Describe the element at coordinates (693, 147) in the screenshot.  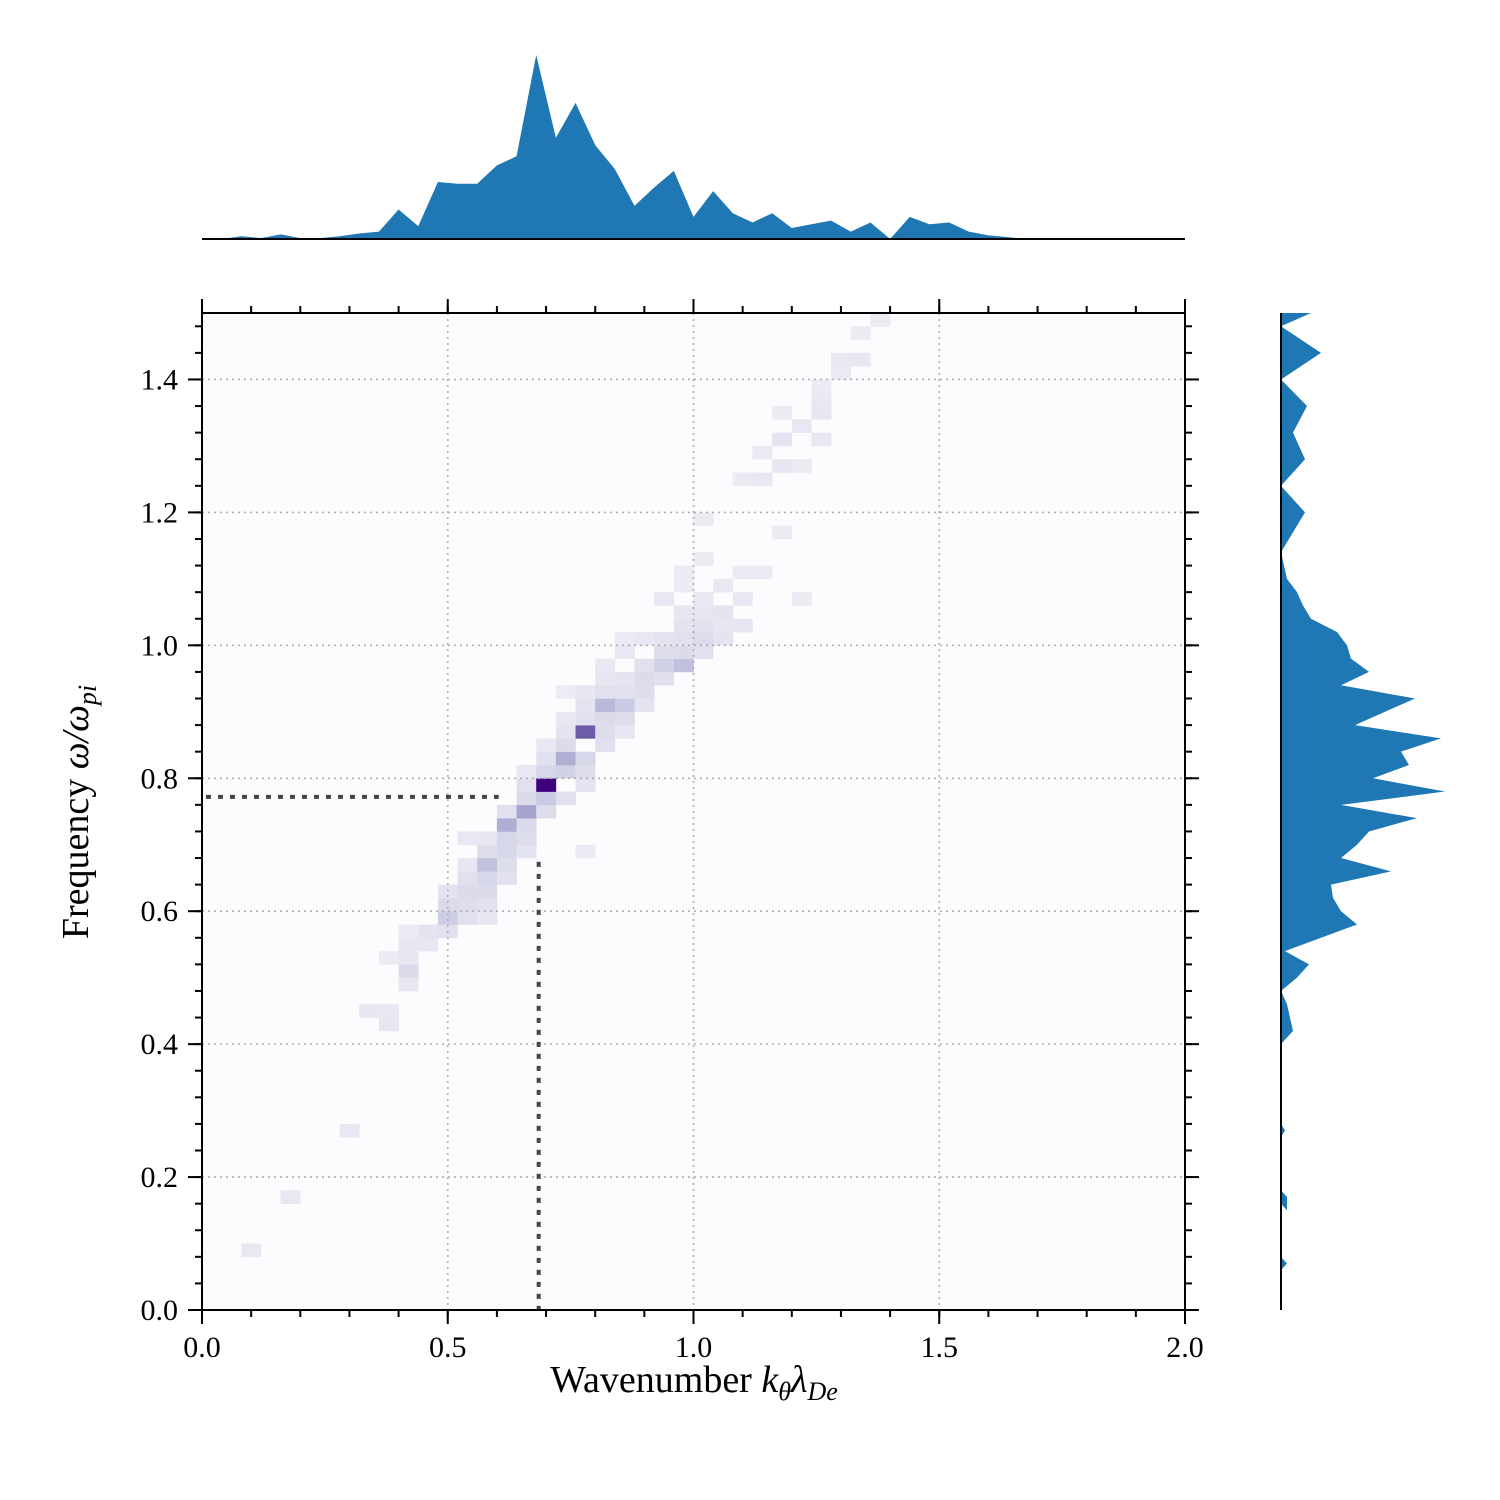
I see `top-marginal-area` at that location.